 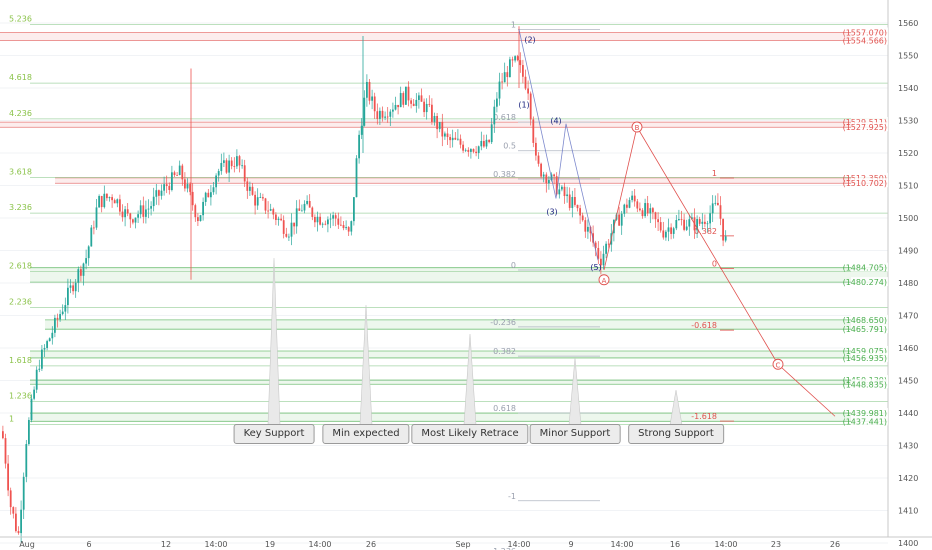 What do you see at coordinates (558, 145) in the screenshot?
I see `wave-line` at bounding box center [558, 145].